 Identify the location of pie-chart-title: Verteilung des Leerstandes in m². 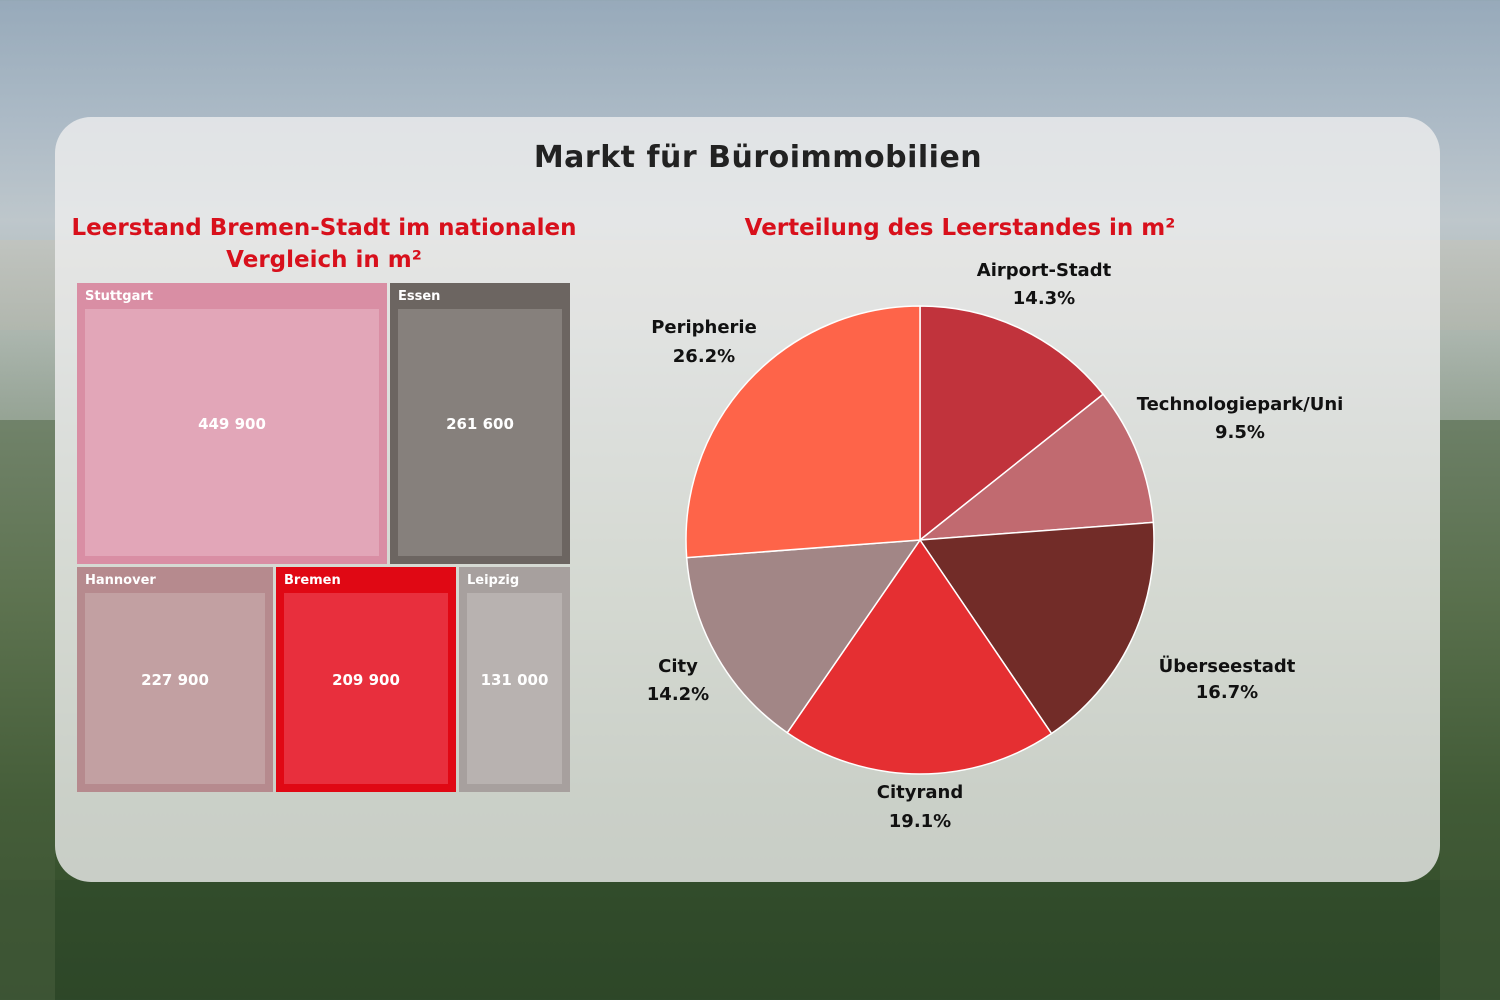
(960, 228).